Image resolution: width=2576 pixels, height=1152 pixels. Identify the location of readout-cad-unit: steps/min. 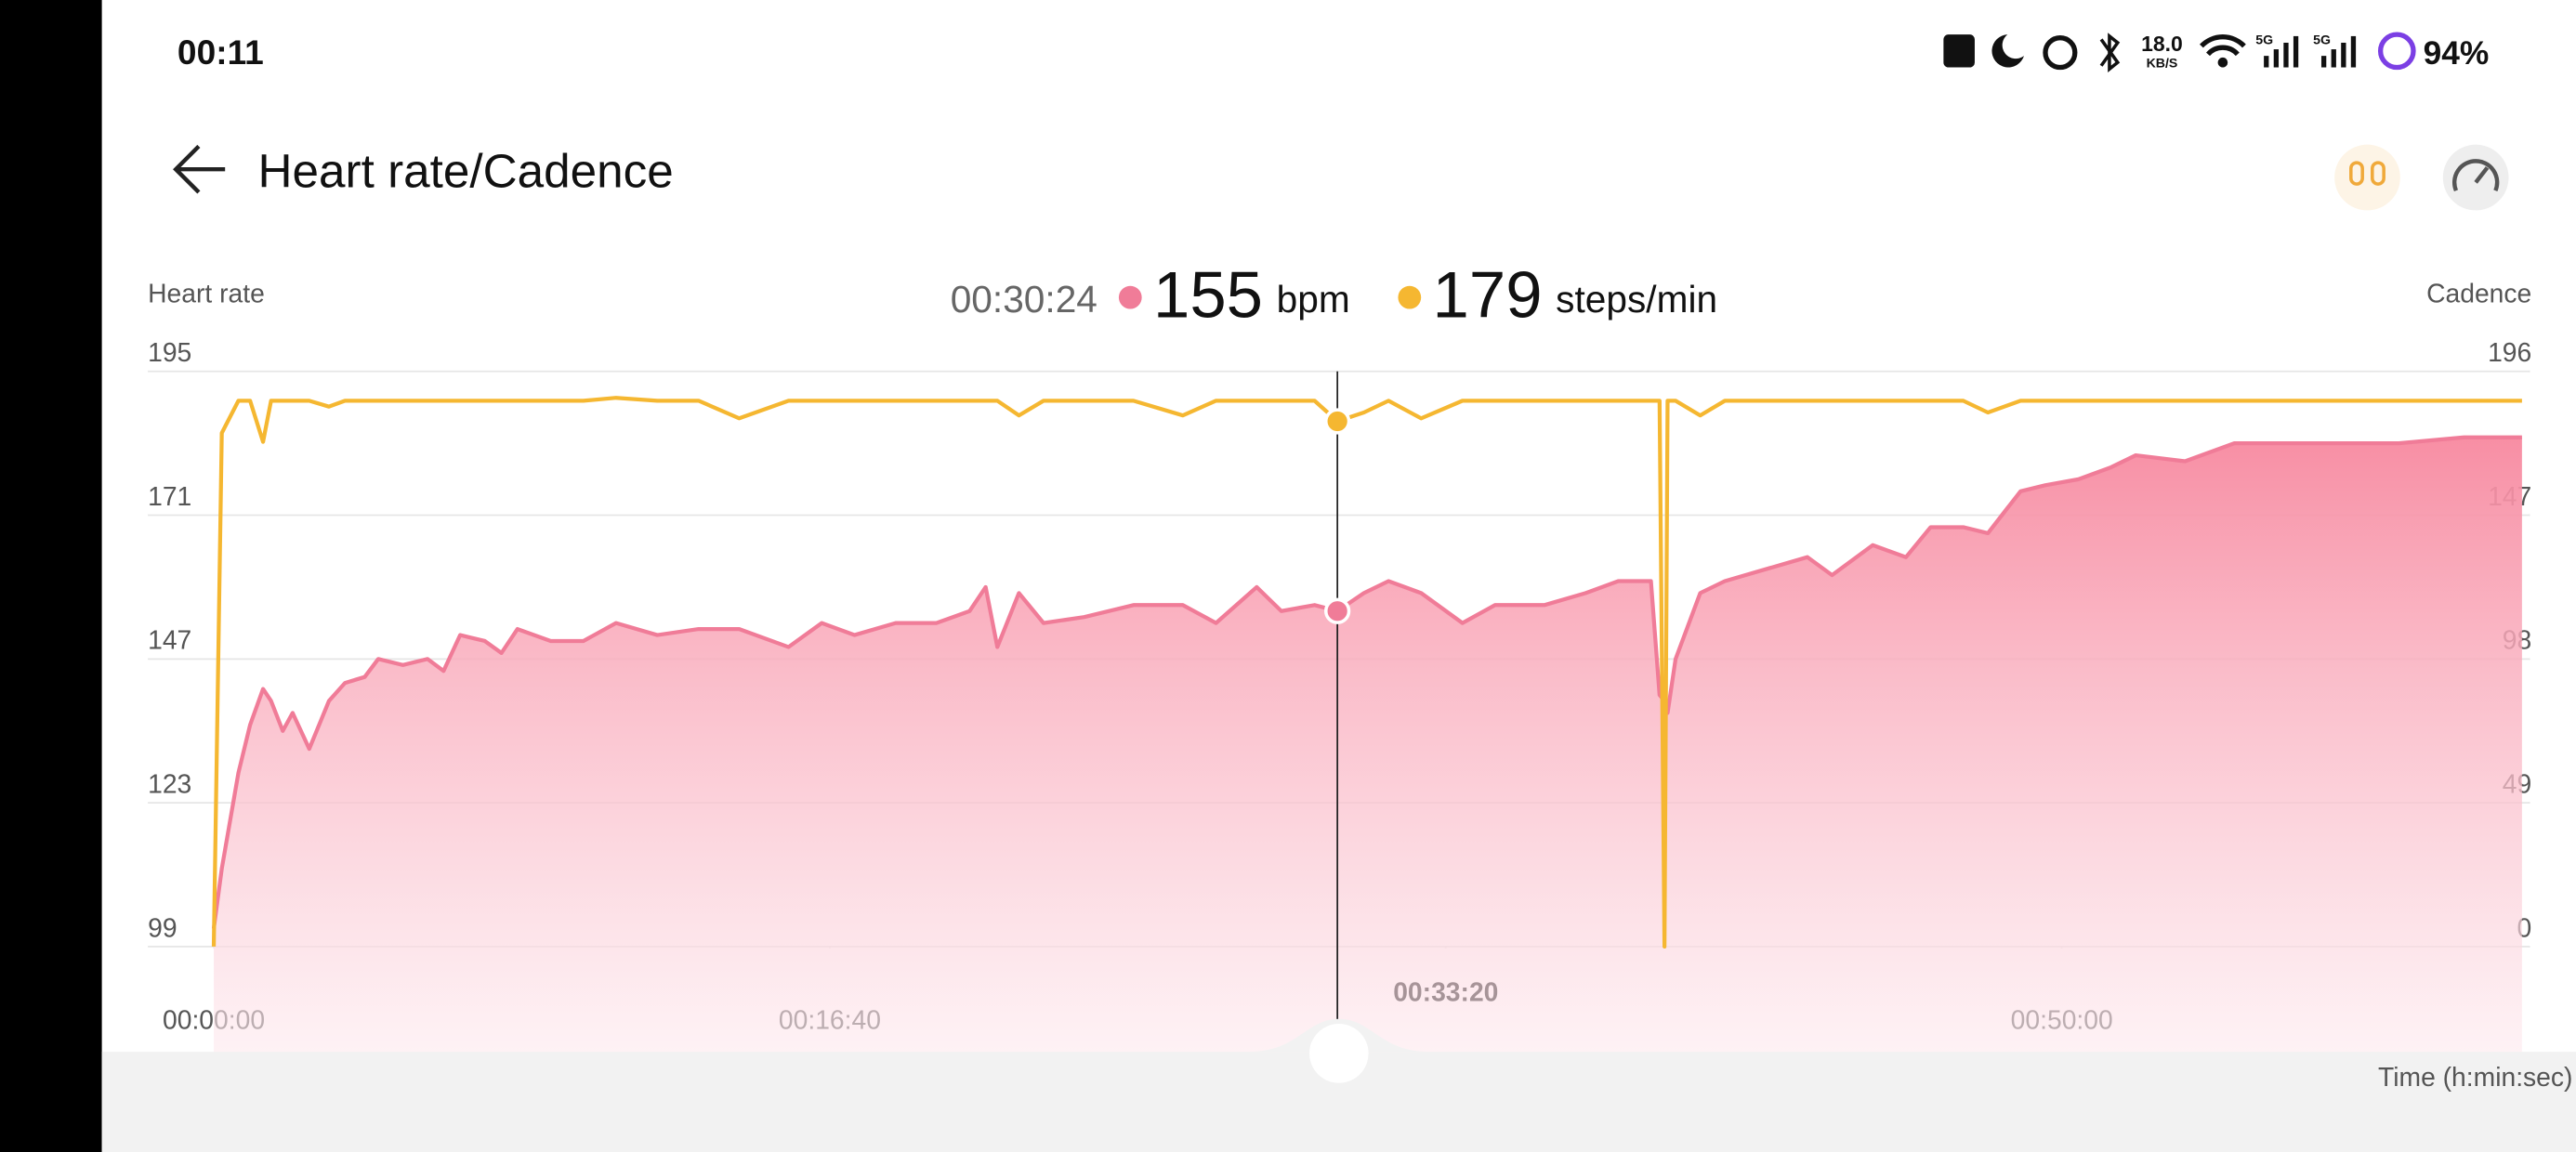
(1636, 299).